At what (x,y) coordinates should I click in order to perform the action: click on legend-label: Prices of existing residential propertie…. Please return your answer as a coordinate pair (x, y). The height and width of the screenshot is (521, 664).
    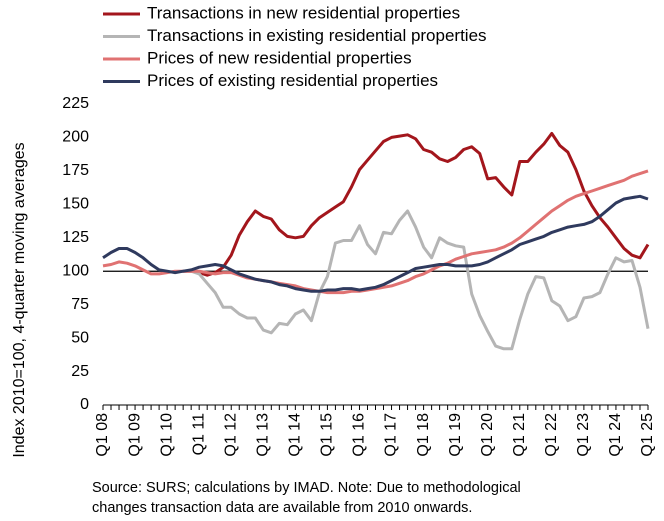
    Looking at the image, I should click on (292, 80).